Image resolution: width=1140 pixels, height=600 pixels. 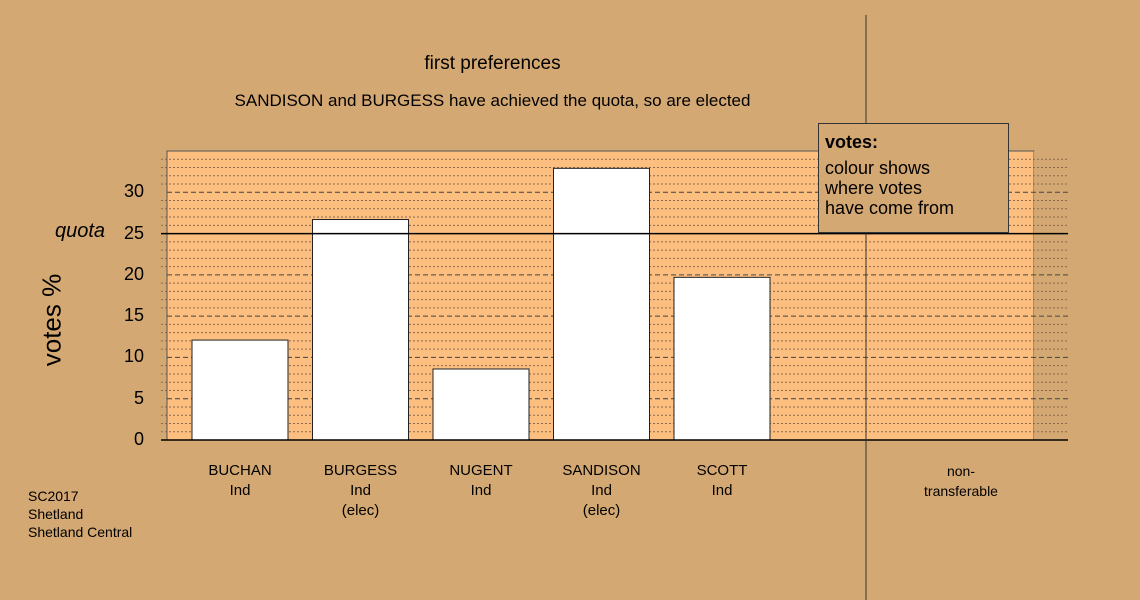 What do you see at coordinates (133, 273) in the screenshot?
I see `y-tick-label: 20` at bounding box center [133, 273].